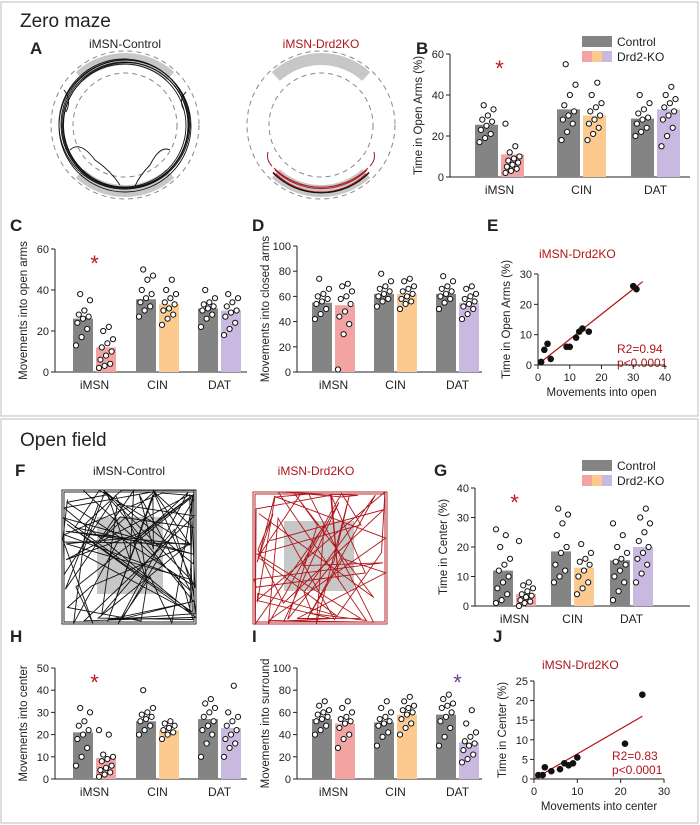 The width and height of the screenshot is (700, 825). Describe the element at coordinates (266, 724) in the screenshot. I see `y-axis-label: Movements into surround` at that location.